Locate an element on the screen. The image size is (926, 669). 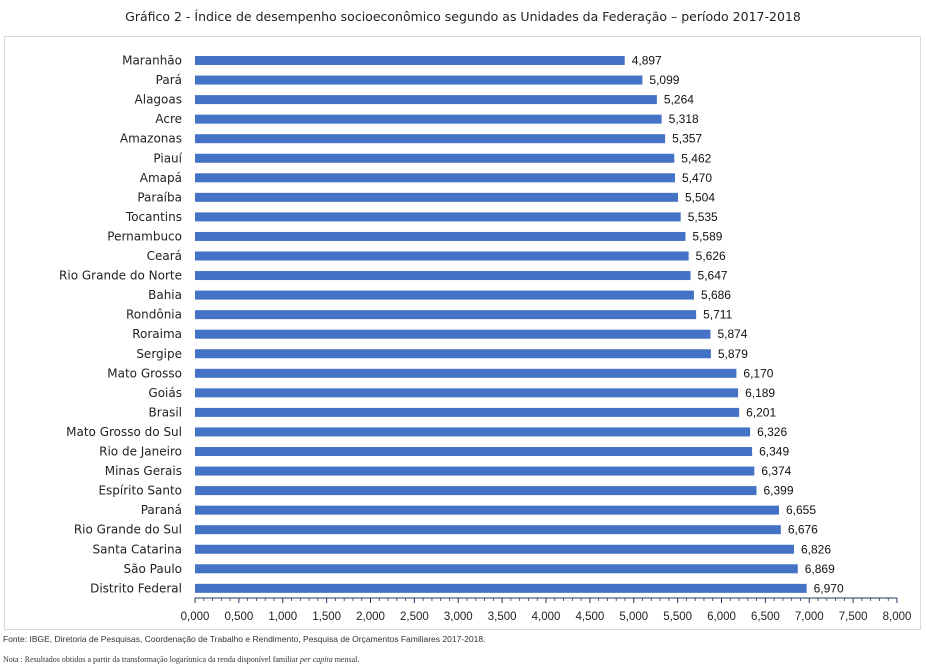
category-label: Amapá is located at coordinates (161, 178).